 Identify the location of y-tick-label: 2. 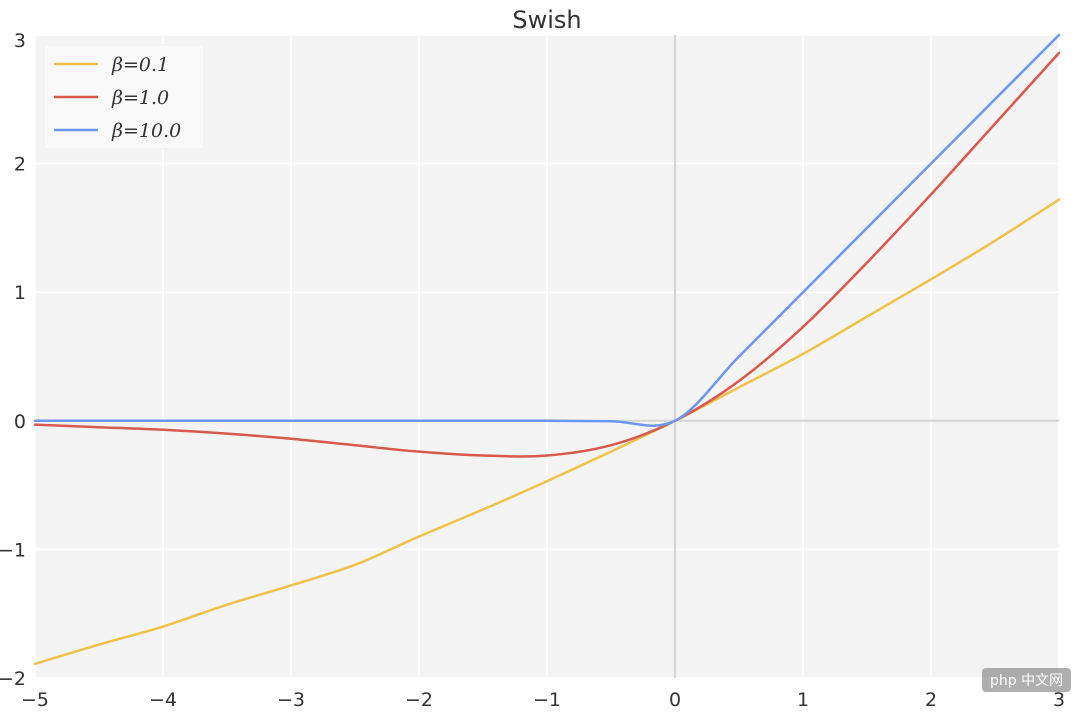
(20, 165).